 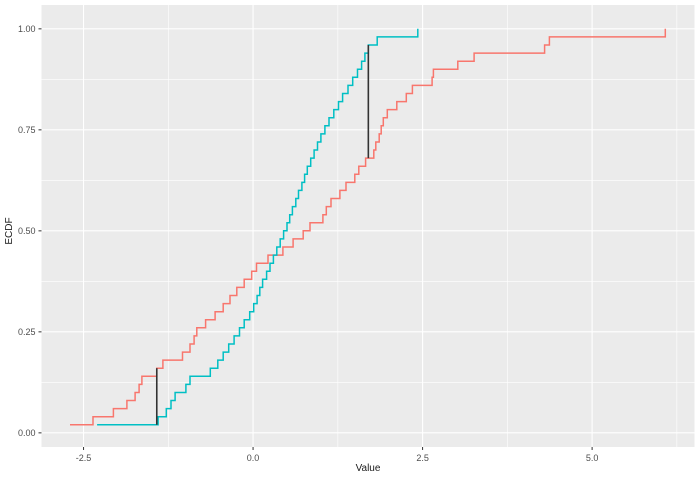 What do you see at coordinates (350, 469) in the screenshot?
I see `x-axis-title: Value` at bounding box center [350, 469].